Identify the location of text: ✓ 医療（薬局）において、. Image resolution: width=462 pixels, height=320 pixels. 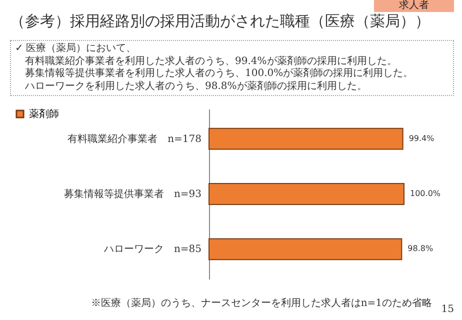
(76, 49).